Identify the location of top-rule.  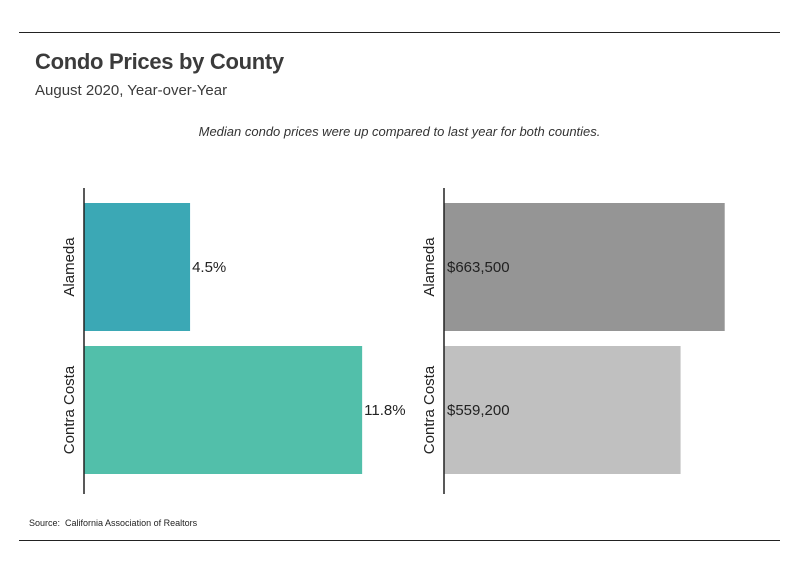
(399, 32).